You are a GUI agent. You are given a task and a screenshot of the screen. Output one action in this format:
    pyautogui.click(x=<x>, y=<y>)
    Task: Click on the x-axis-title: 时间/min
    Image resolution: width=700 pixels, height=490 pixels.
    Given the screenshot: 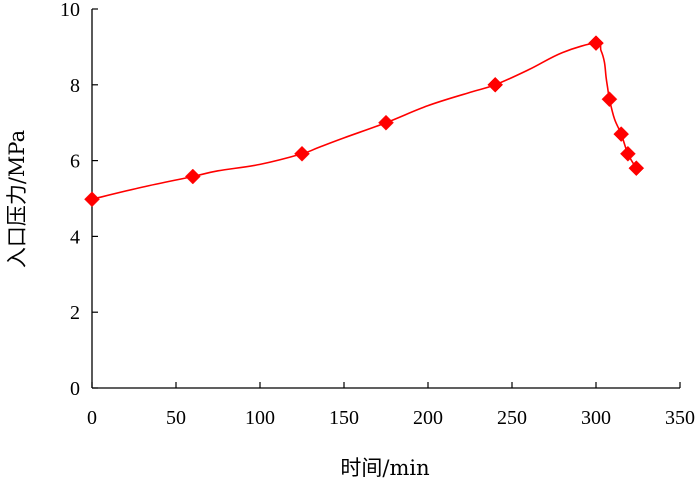 What is the action you would take?
    pyautogui.click(x=384, y=468)
    